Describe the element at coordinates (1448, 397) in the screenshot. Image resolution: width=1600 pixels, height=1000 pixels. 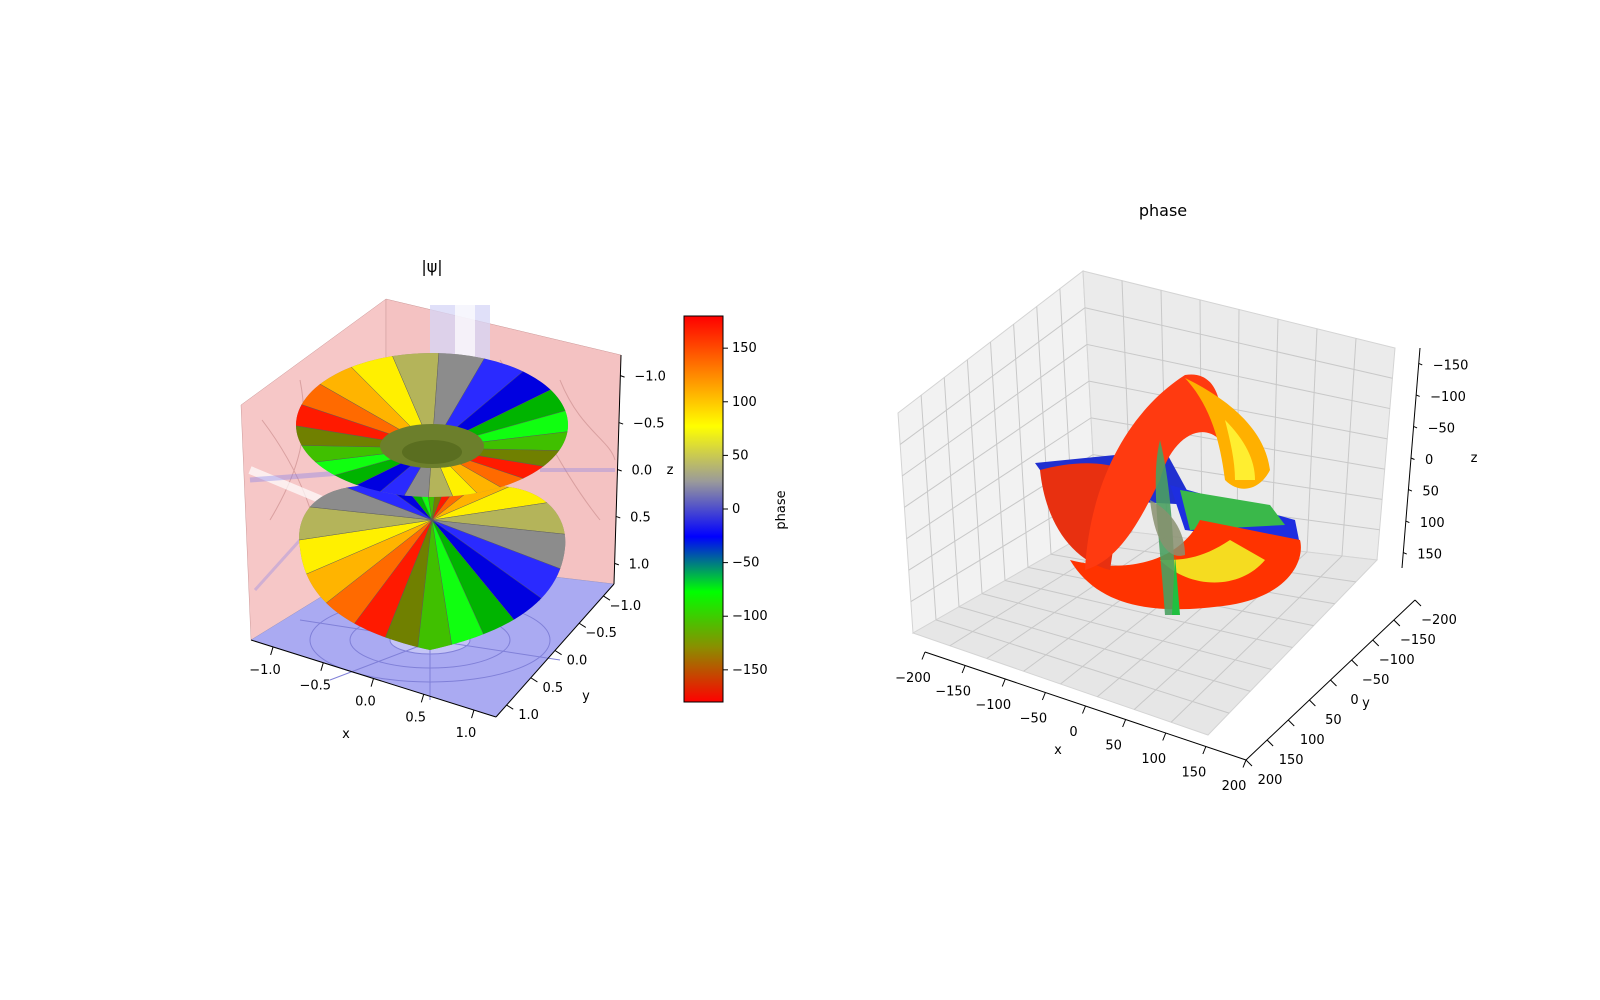
I see `right-z-tick-label: −100` at that location.